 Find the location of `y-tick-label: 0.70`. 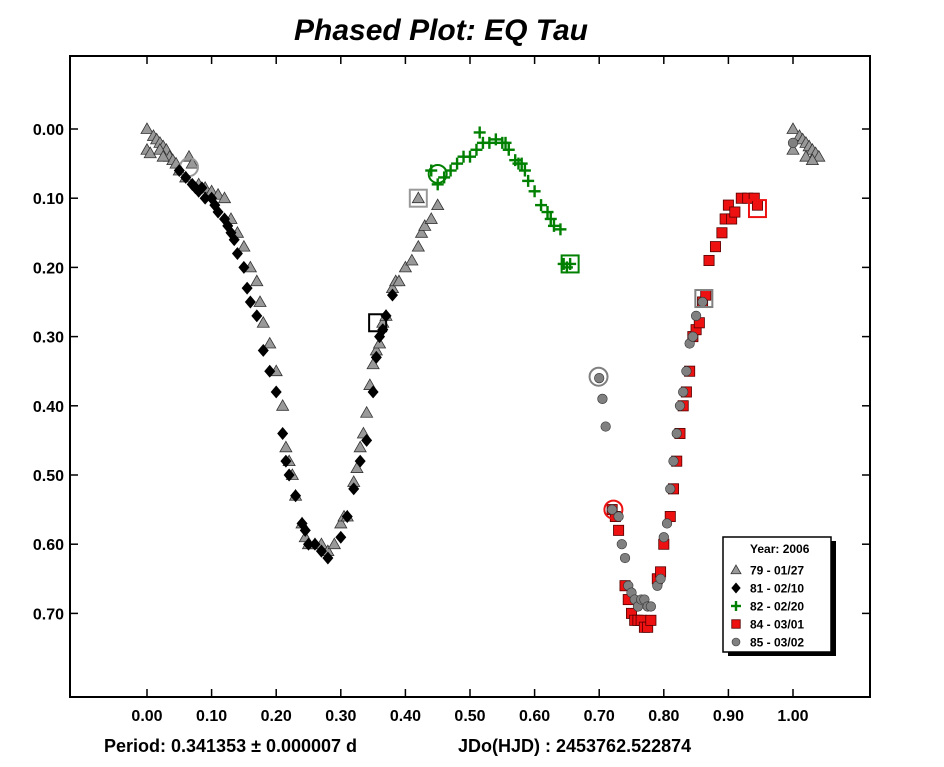

y-tick-label: 0.70 is located at coordinates (48, 614).